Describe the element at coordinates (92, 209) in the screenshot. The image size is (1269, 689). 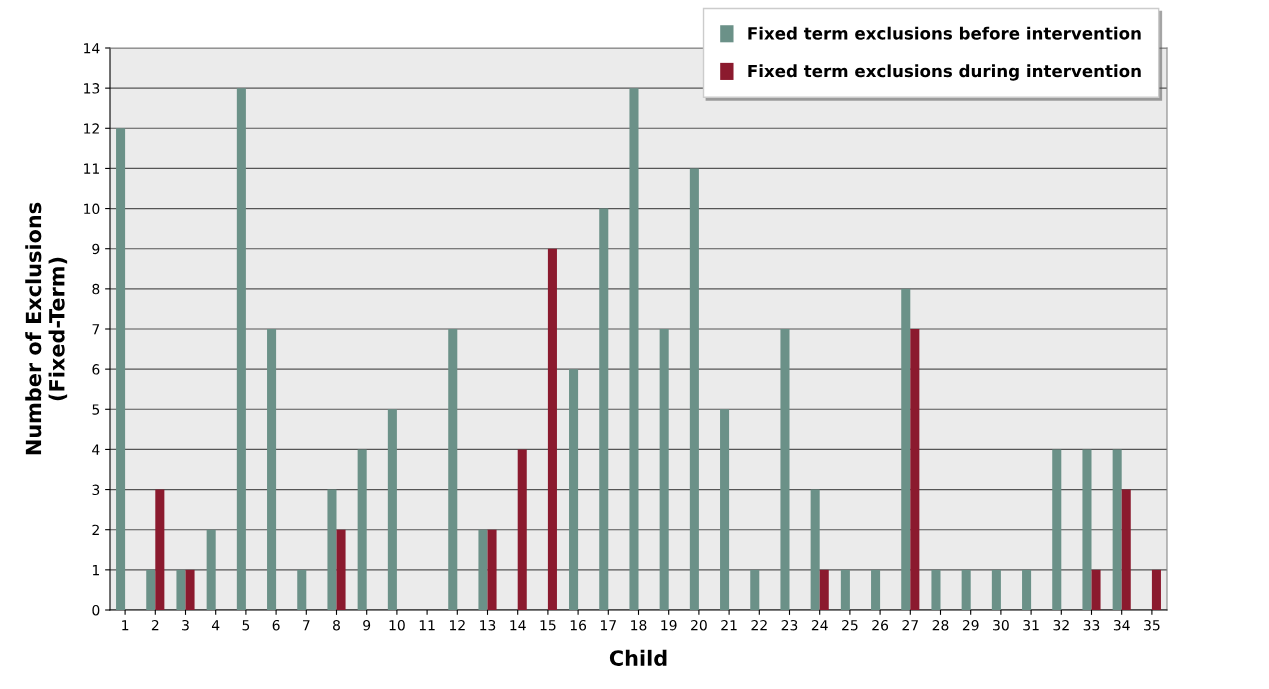
I see `y-tick-label: 10` at that location.